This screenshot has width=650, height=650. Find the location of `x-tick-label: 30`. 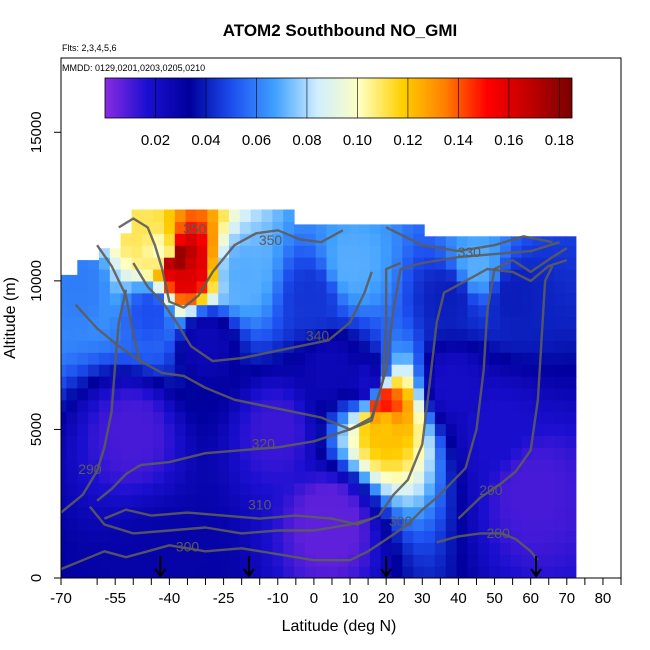

x-tick-label: 30 is located at coordinates (422, 598).